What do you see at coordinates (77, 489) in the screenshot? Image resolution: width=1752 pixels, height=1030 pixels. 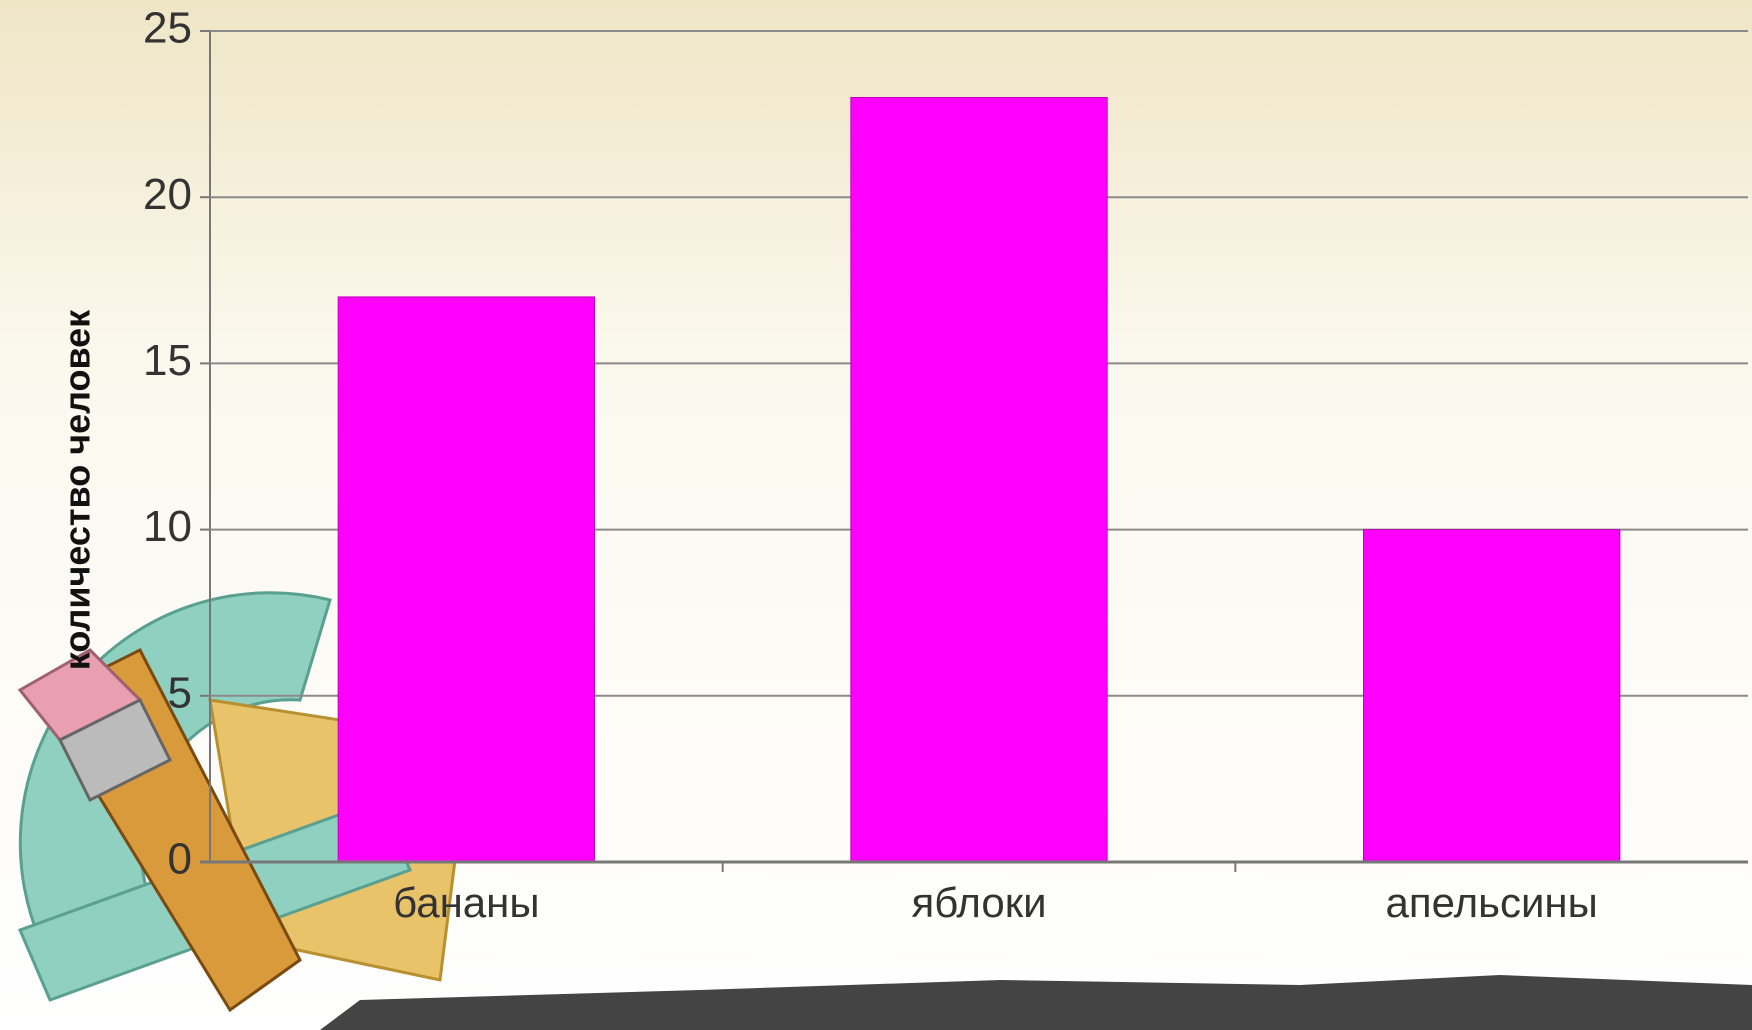 I see `y-axis-label: количество человек` at bounding box center [77, 489].